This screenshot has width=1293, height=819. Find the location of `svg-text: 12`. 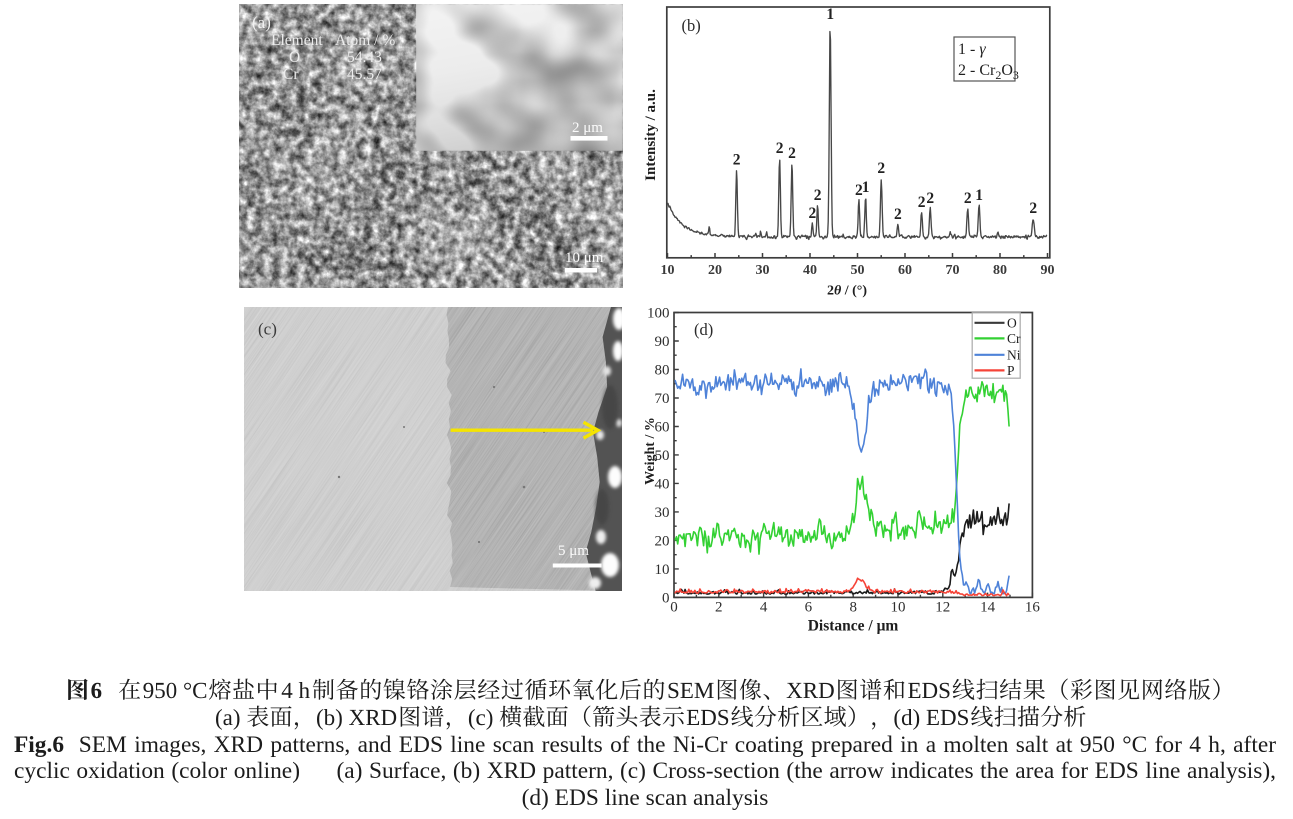

svg-text: 12 is located at coordinates (942, 608).